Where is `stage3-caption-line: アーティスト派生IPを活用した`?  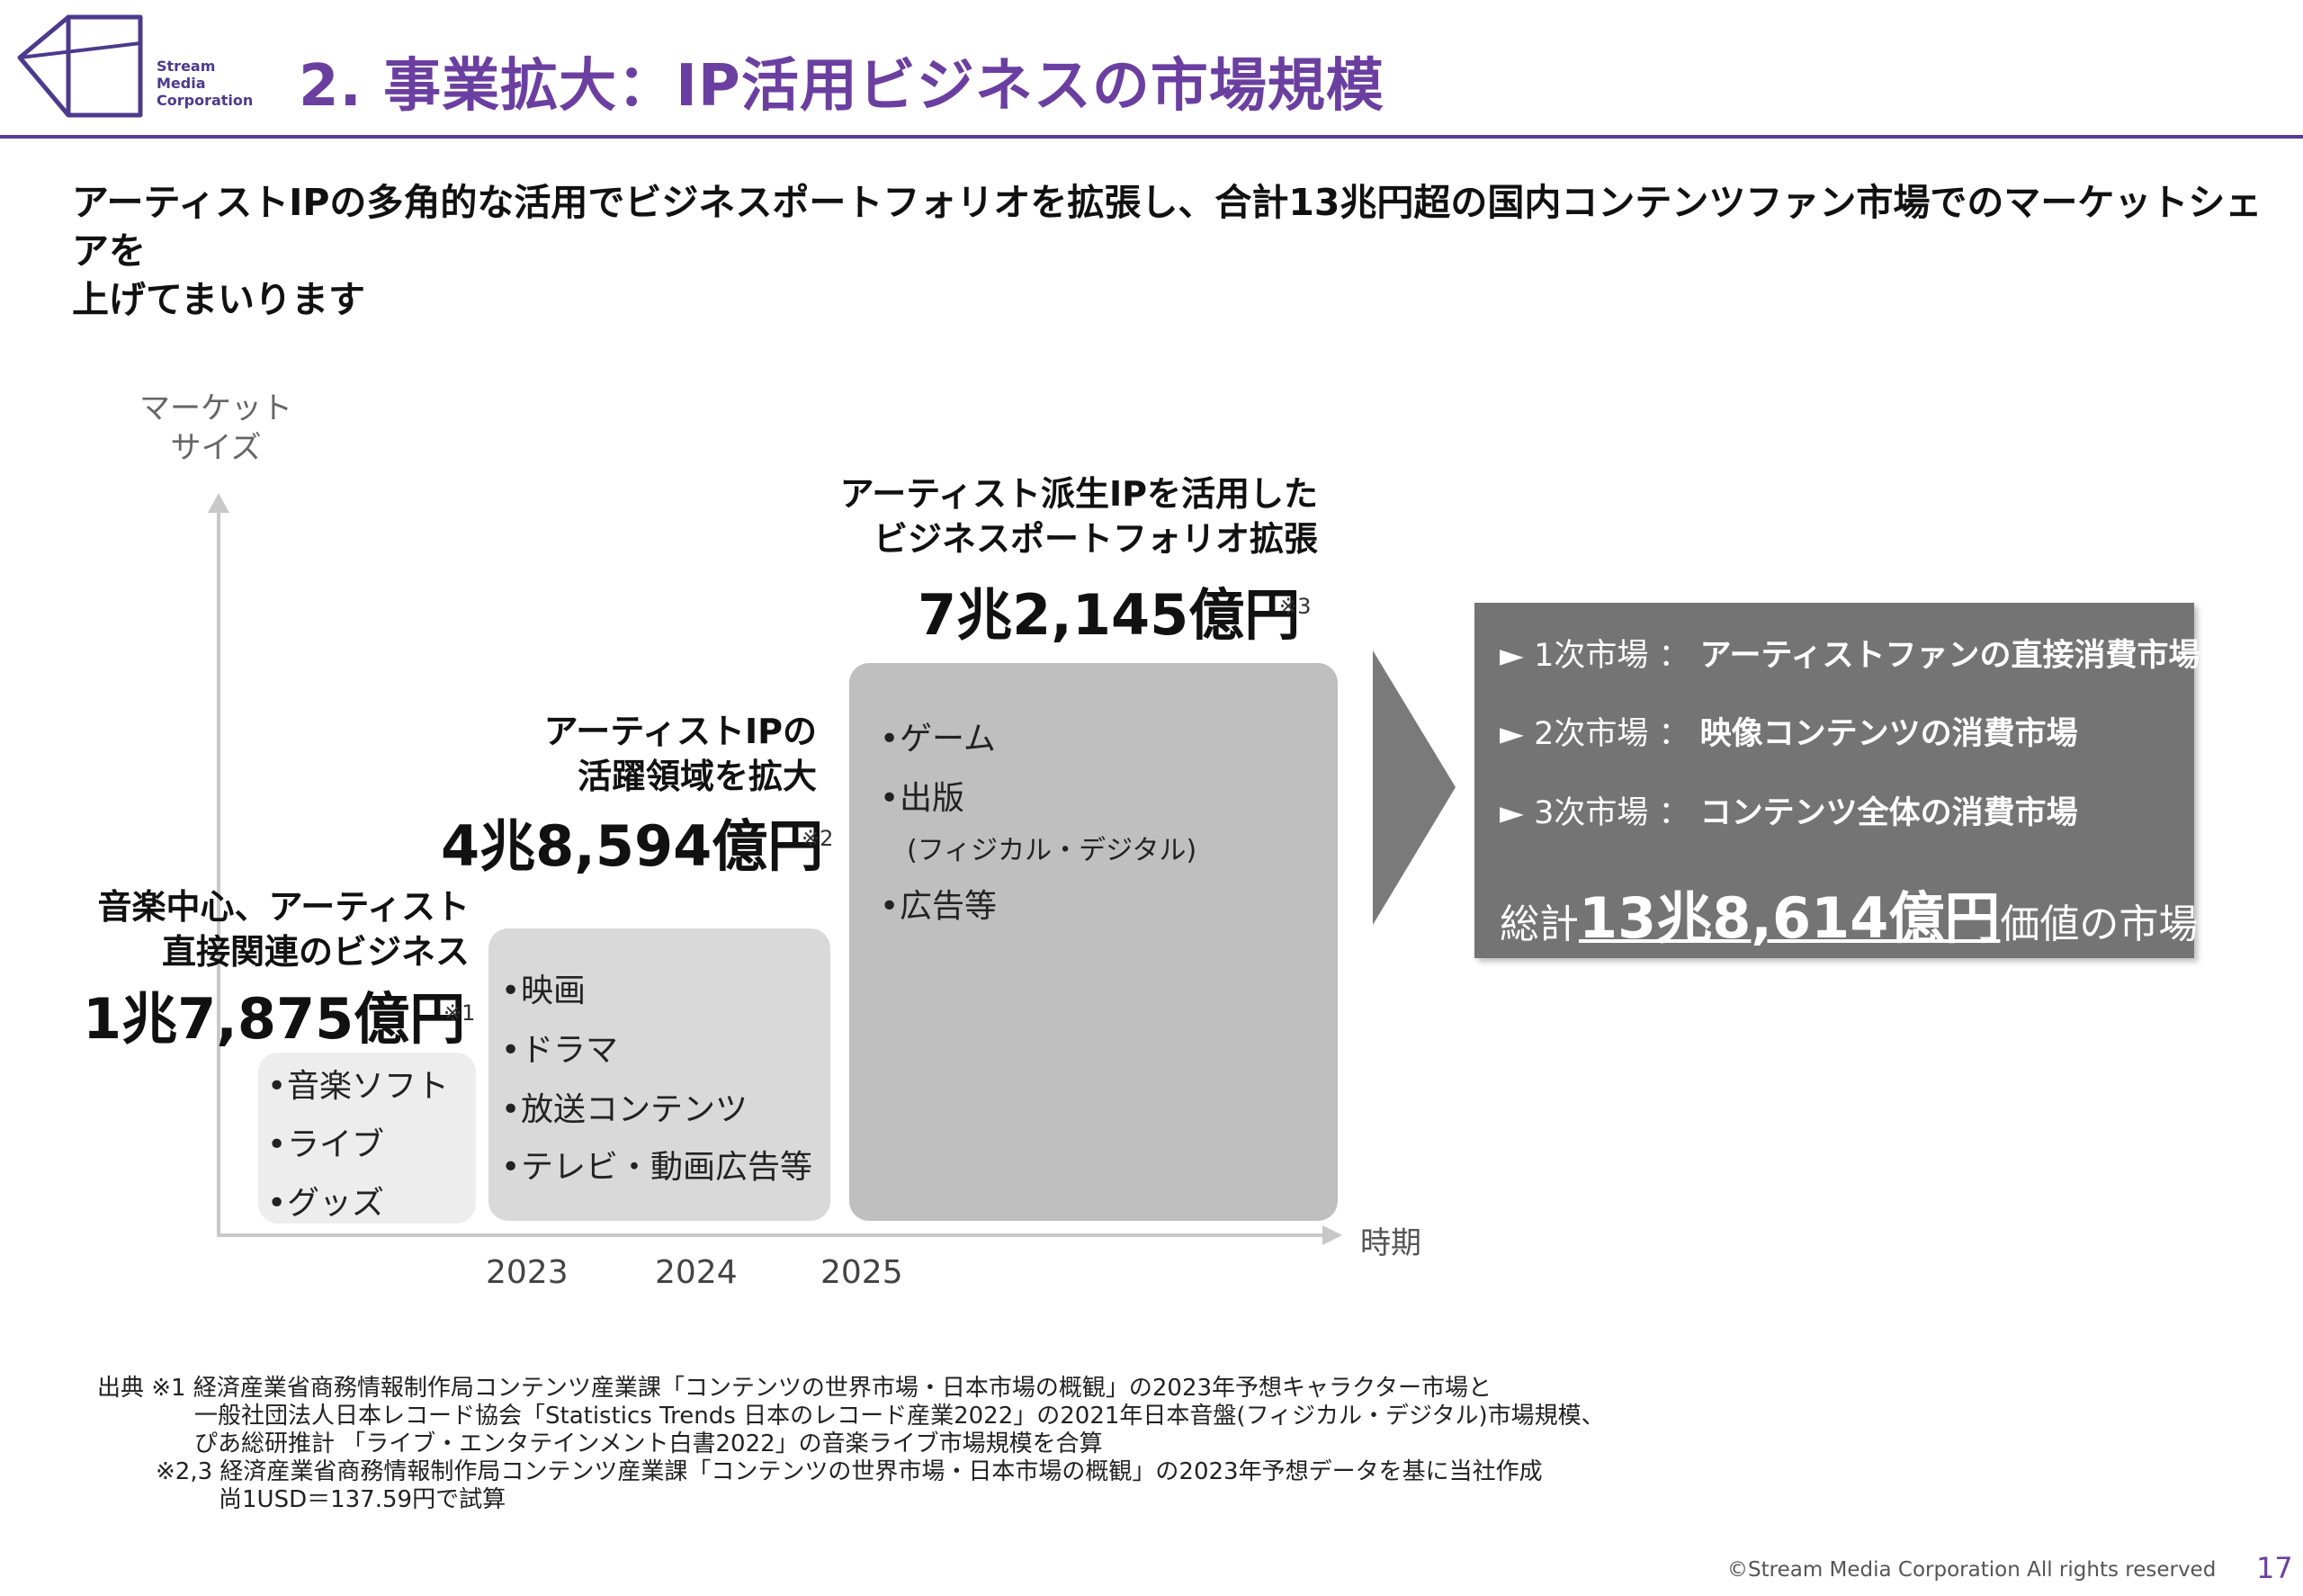
stage3-caption-line: アーティスト派生IPを活用した is located at coordinates (1079, 494).